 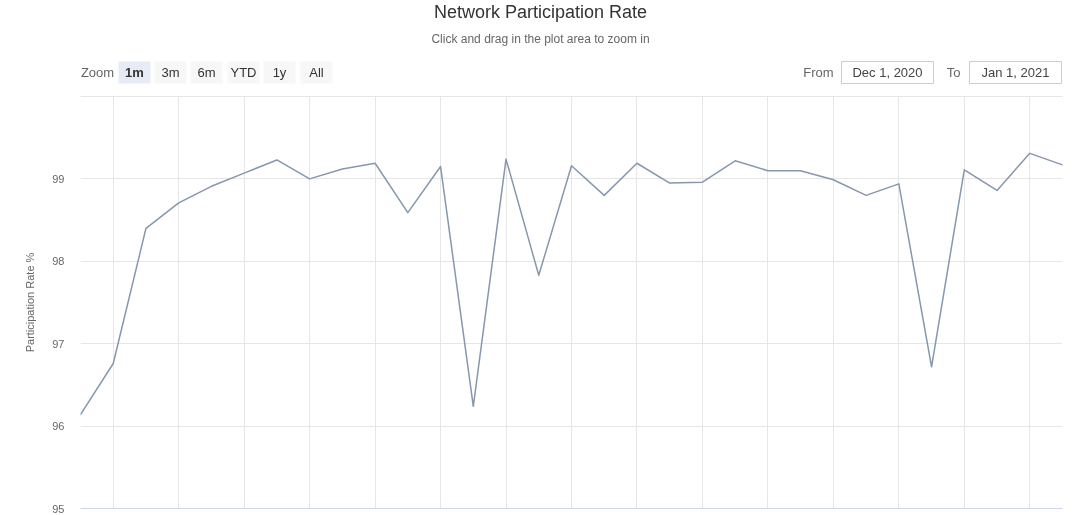 I want to click on y-axis-title: Participation Rate %, so click(x=30, y=302).